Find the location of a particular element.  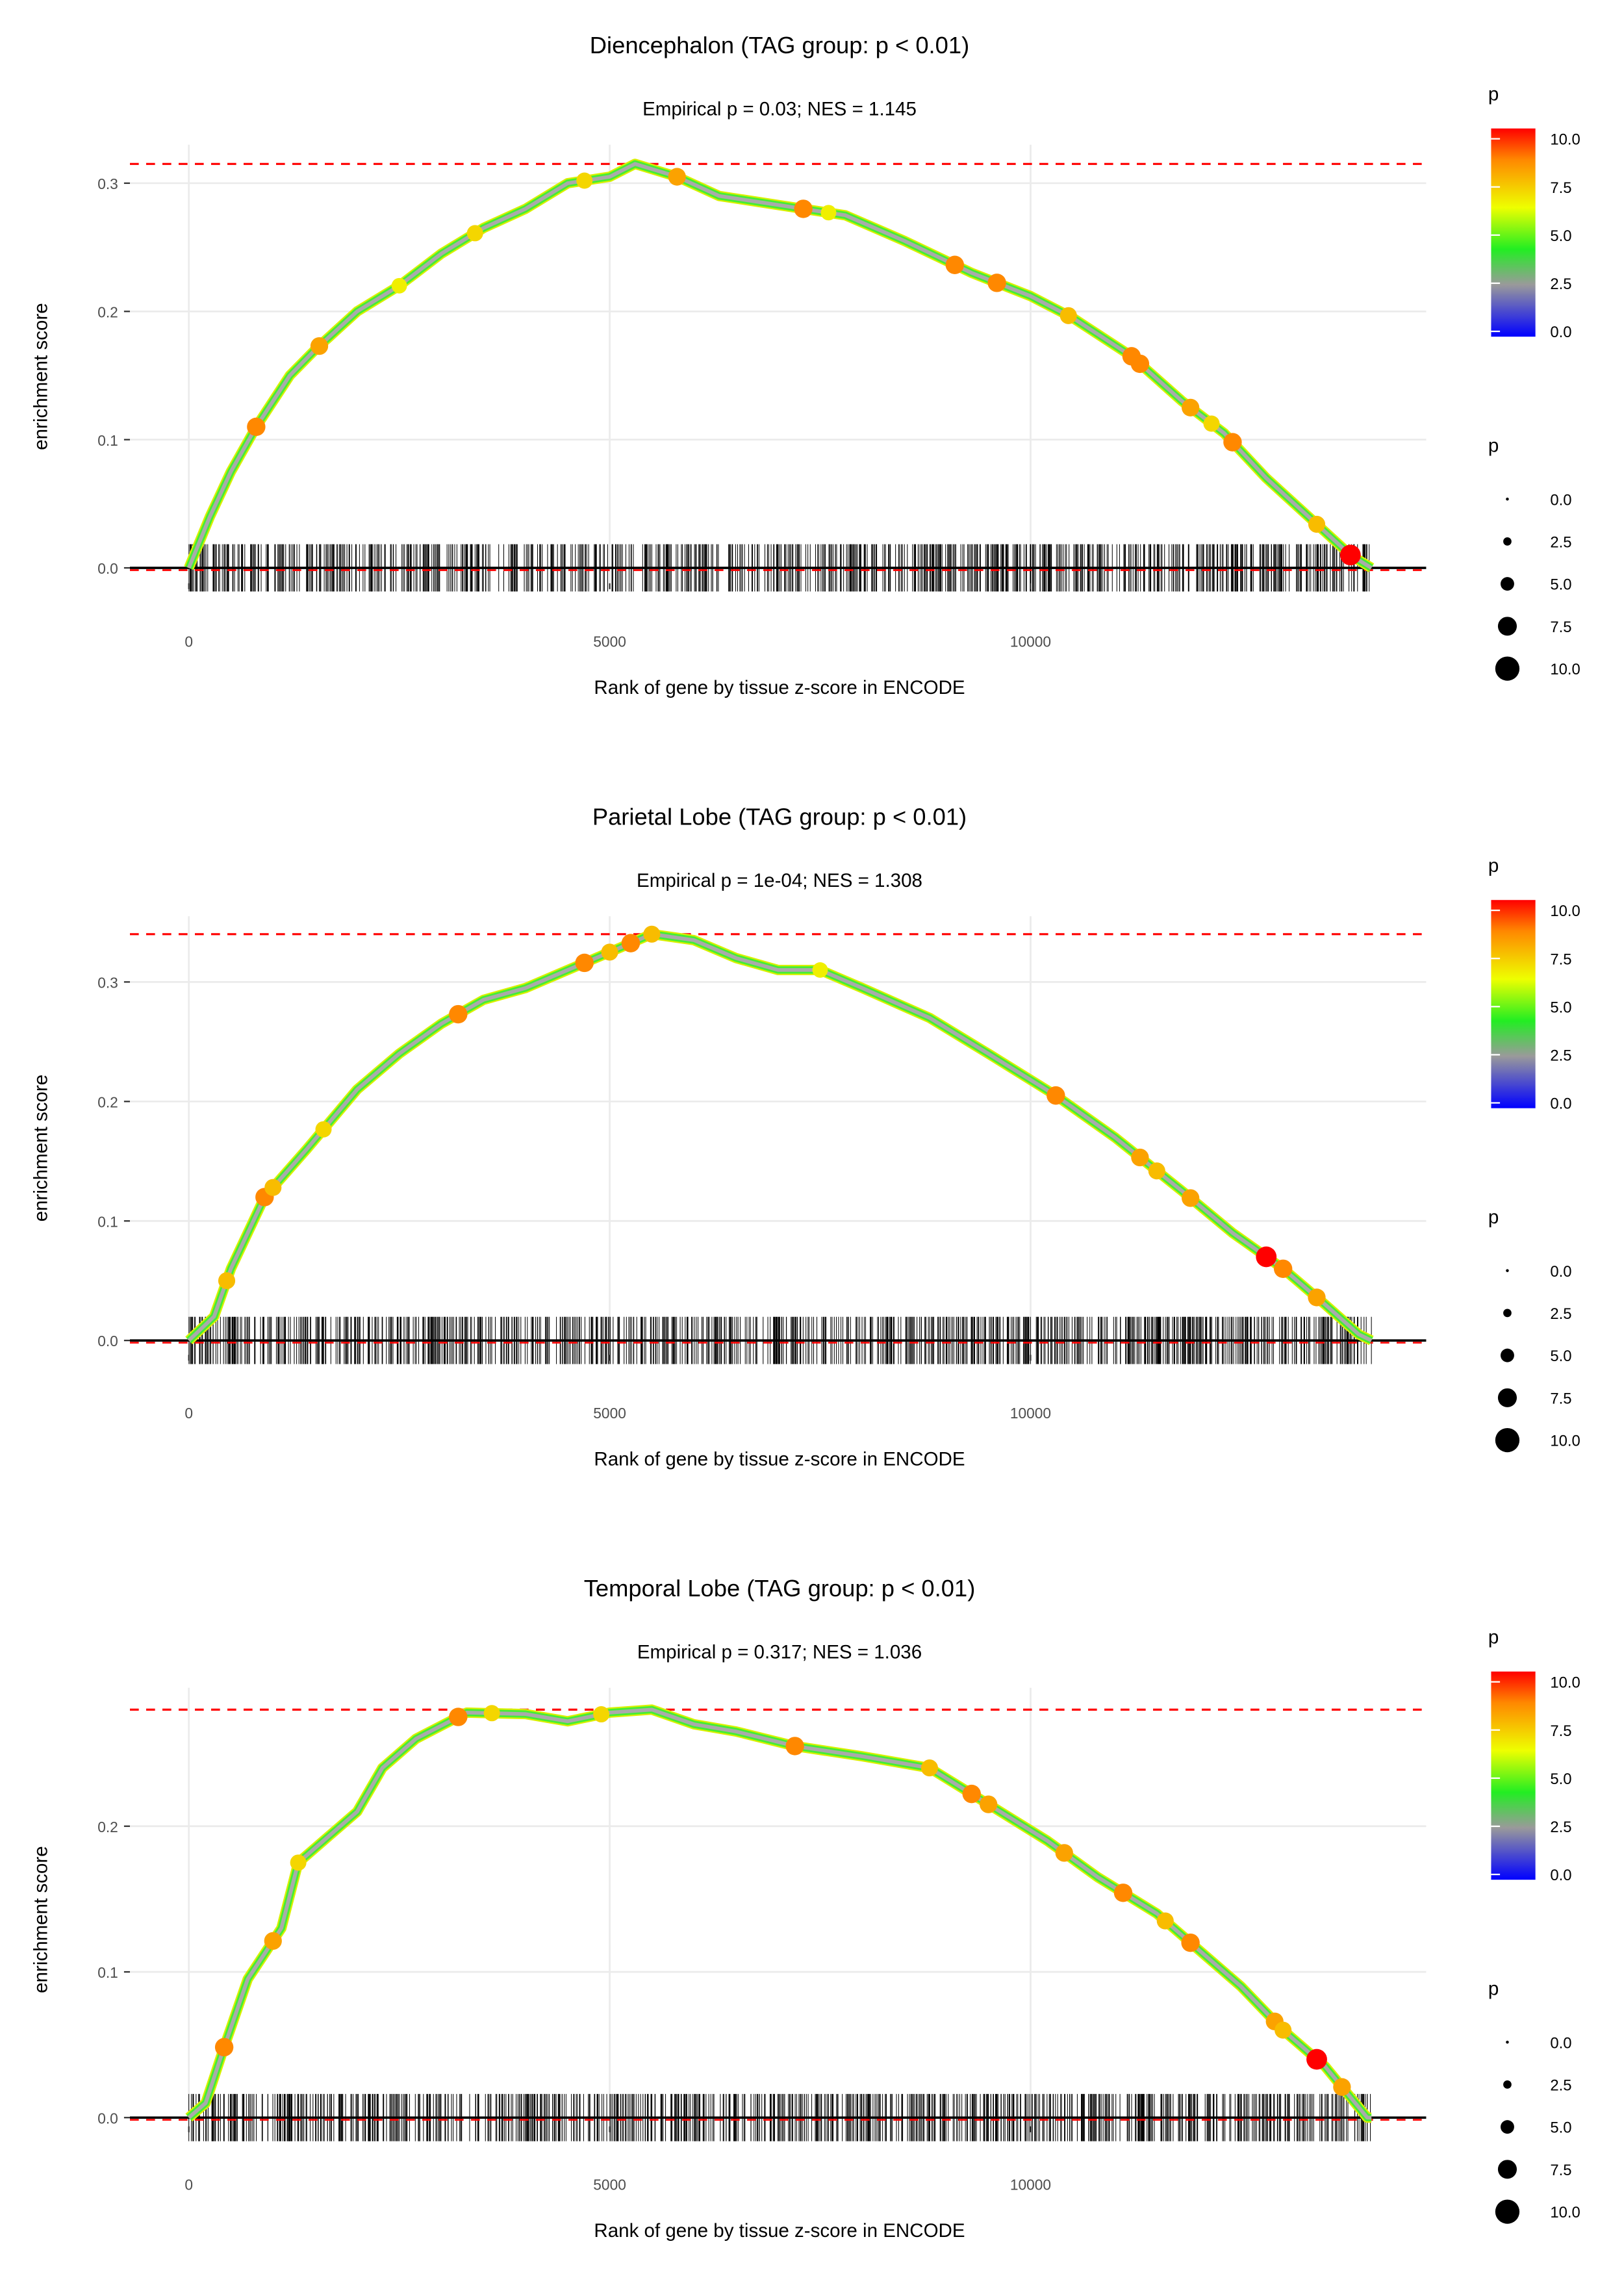

chart-subtitle: Empirical p = 0.03; NES = 1.145 is located at coordinates (779, 109).